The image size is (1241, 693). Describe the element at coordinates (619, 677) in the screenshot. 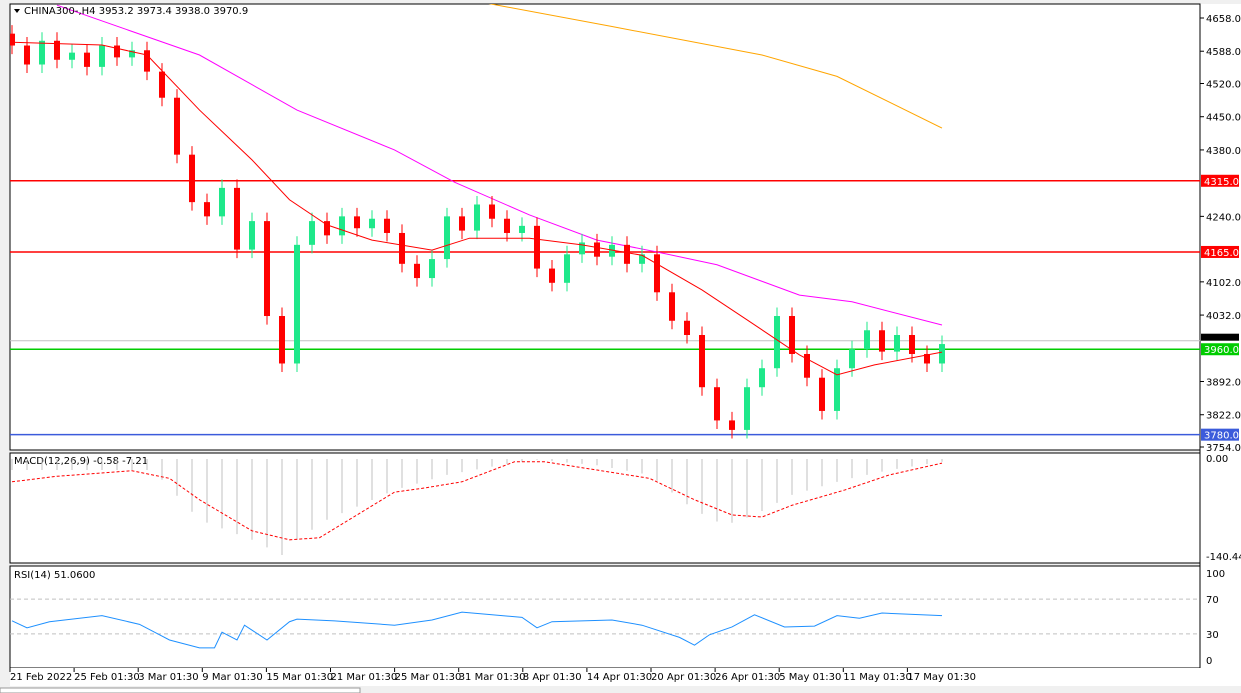

I see `time-tick-label: 14 Apr 01:30` at that location.